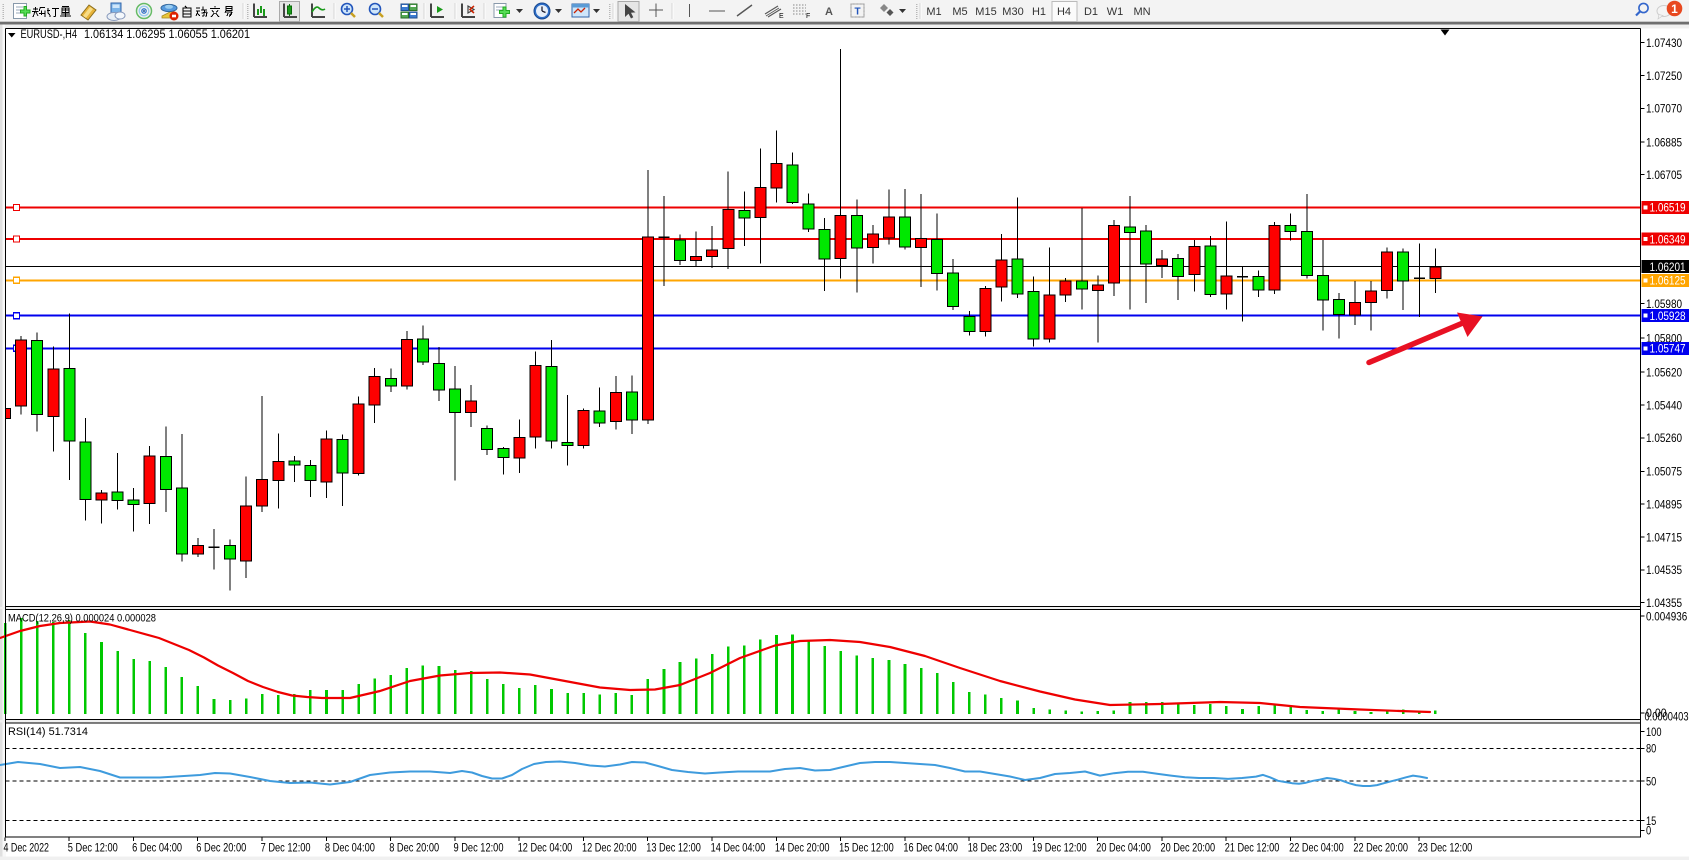  What do you see at coordinates (1445, 847) in the screenshot?
I see `svg-text: 23 Dec 12:00` at bounding box center [1445, 847].